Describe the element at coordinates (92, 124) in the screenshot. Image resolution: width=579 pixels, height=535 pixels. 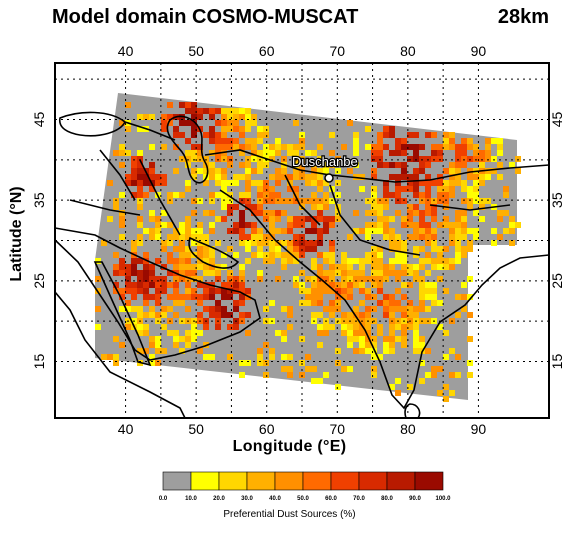
I see `black-sea-outline` at that location.